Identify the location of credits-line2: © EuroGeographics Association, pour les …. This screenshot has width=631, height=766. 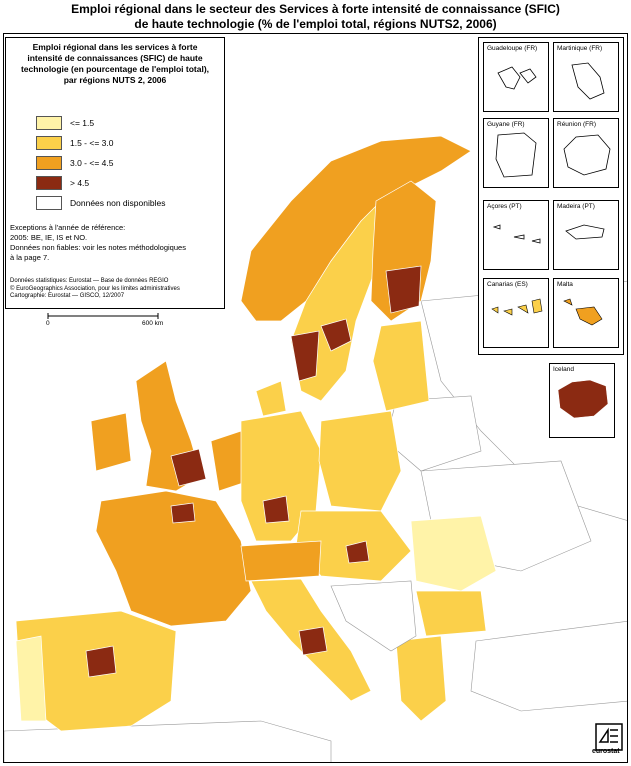
(95, 288).